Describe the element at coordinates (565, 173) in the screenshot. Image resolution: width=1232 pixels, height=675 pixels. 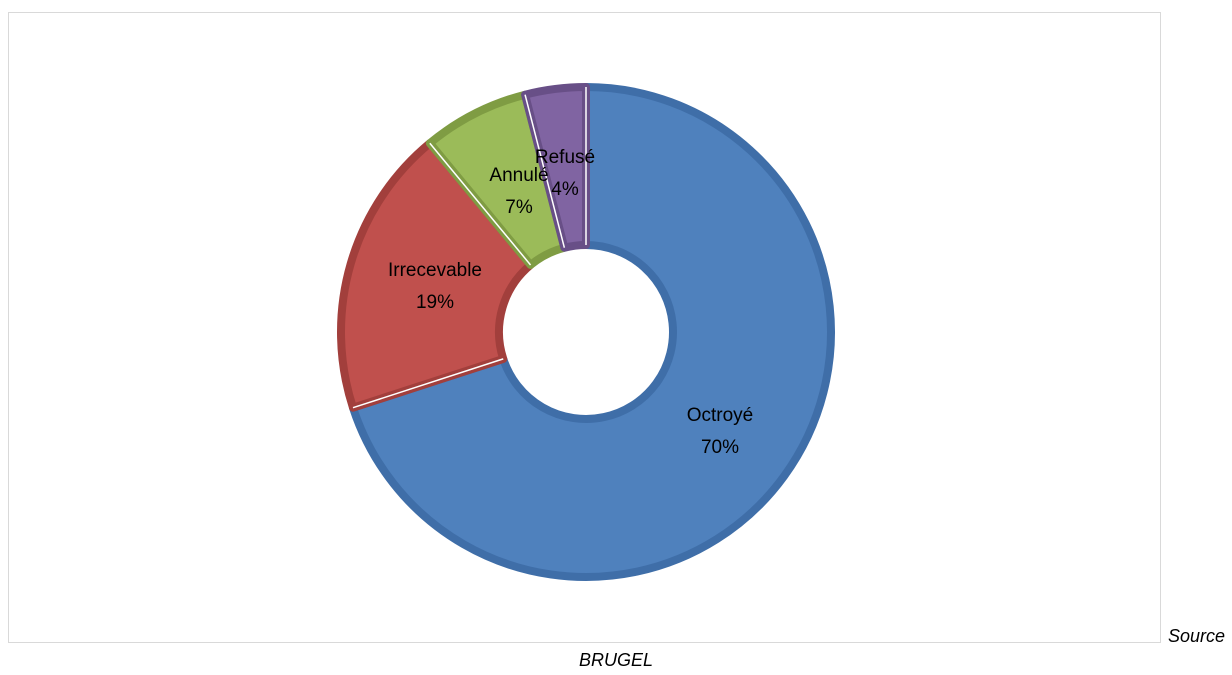
I see `data-label-refusé: Refusé 4%` at that location.